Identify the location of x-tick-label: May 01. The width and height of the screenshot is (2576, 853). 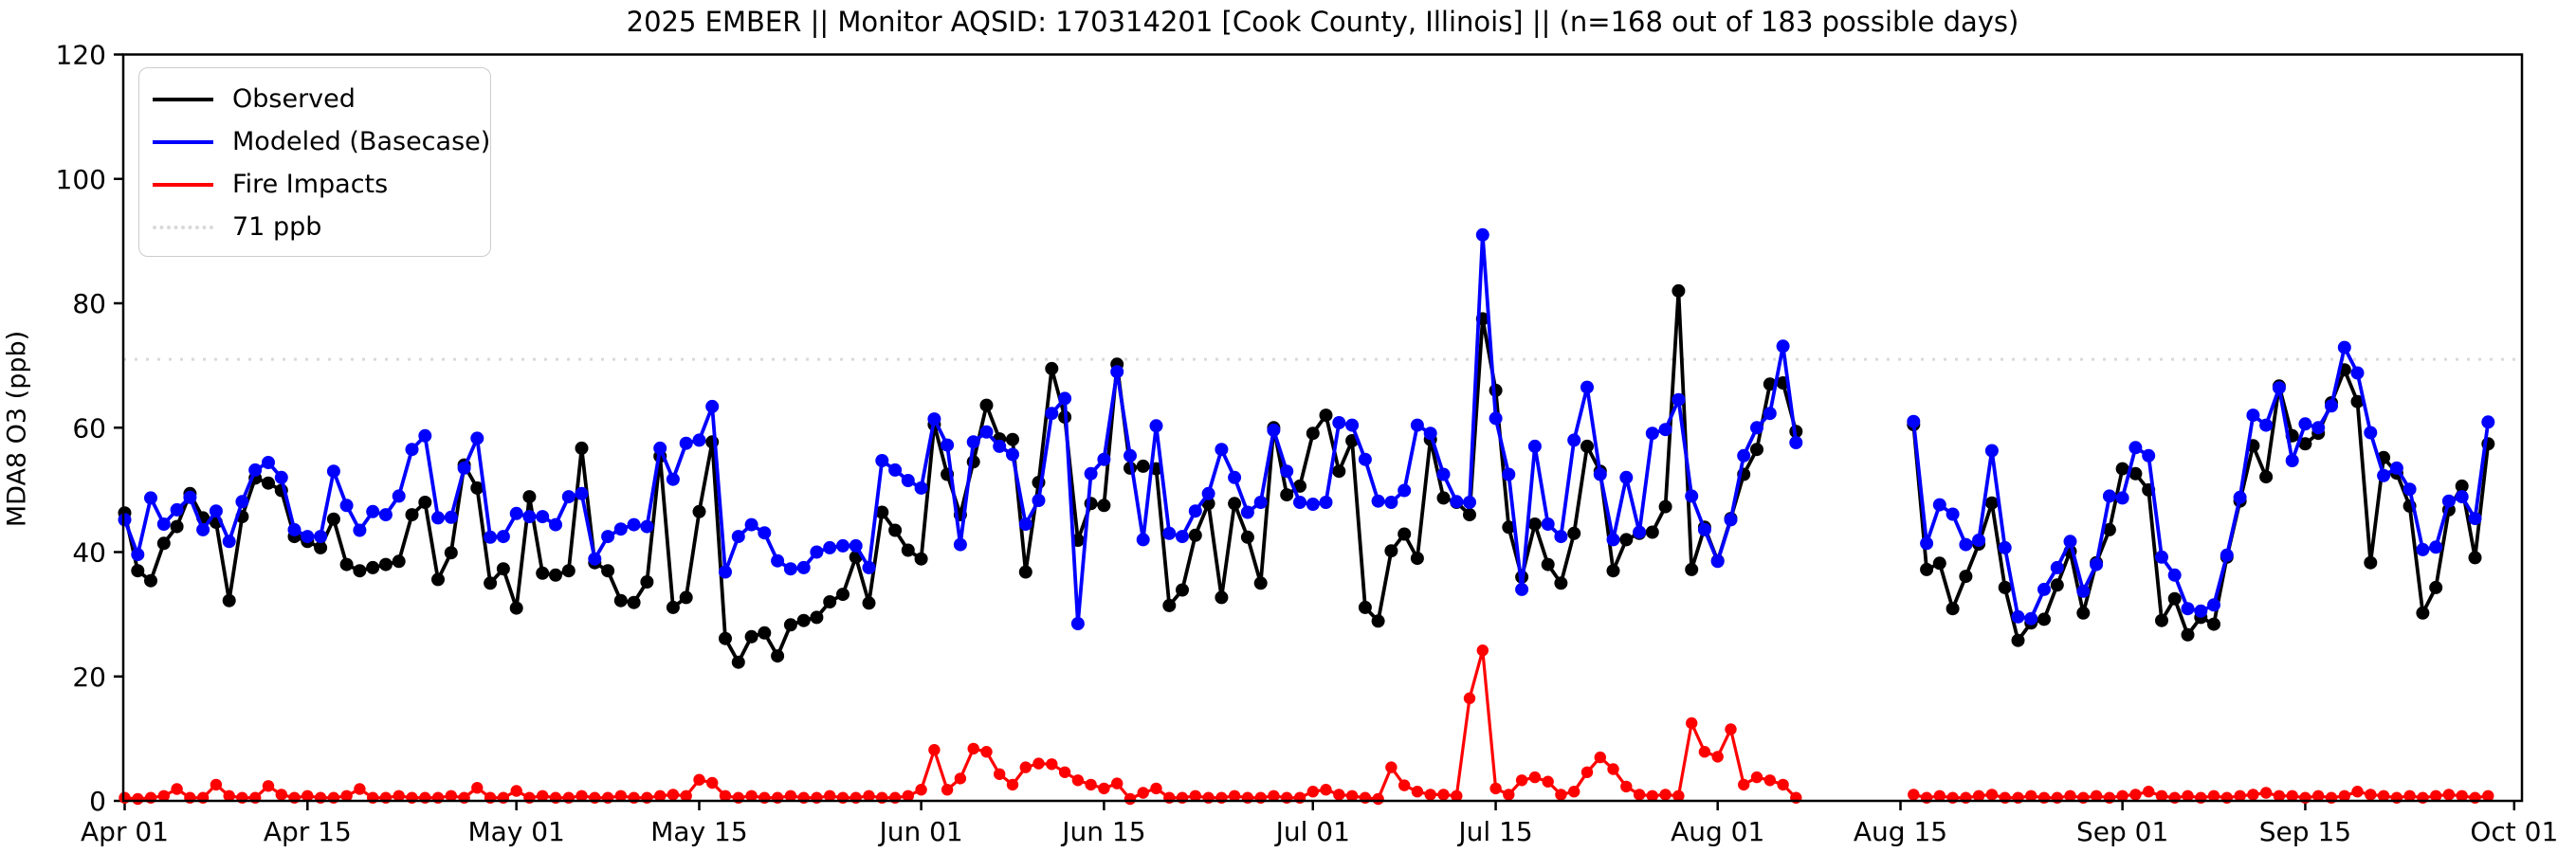
(515, 831).